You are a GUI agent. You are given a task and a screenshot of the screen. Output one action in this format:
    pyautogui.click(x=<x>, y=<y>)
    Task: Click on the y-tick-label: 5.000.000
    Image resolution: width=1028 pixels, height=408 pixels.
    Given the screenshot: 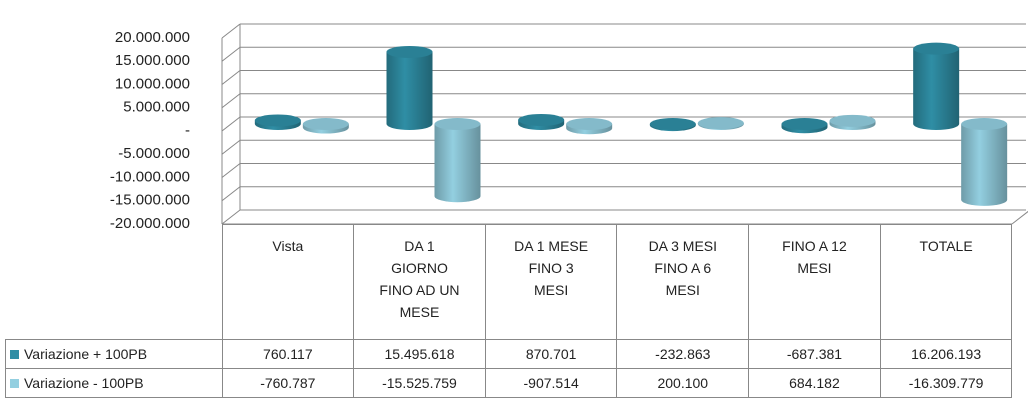 What is the action you would take?
    pyautogui.click(x=156, y=107)
    